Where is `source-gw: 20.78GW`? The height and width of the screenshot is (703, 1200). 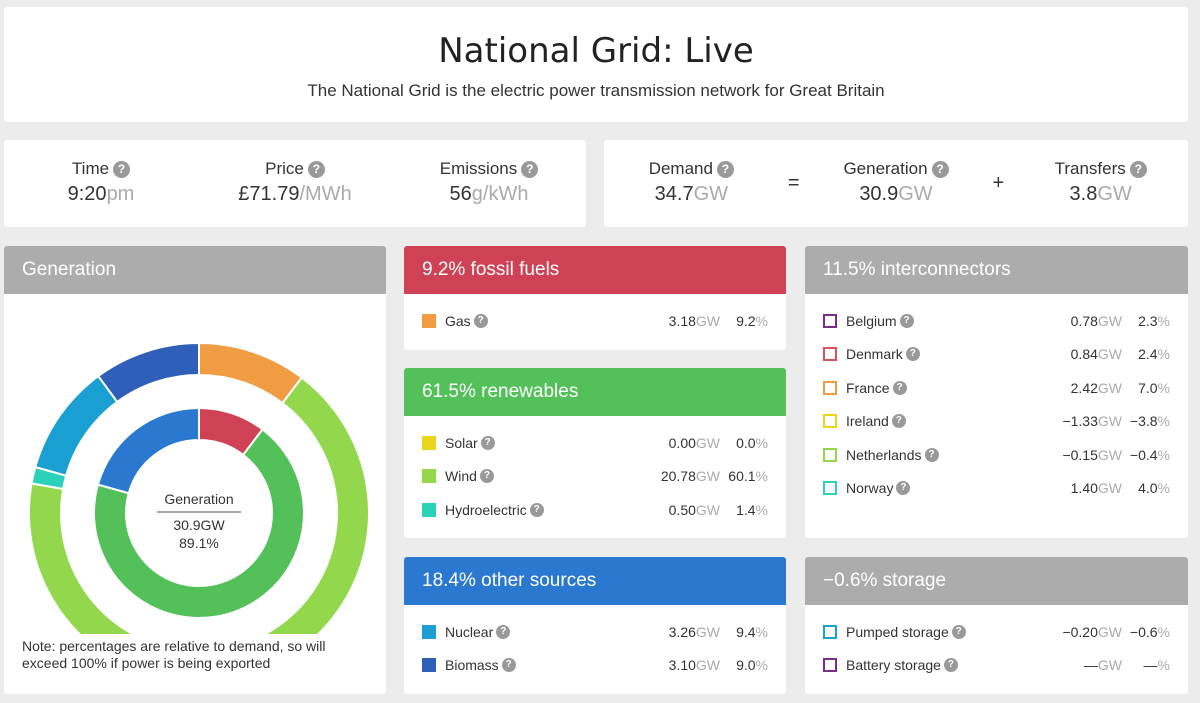
source-gw: 20.78GW is located at coordinates (690, 476).